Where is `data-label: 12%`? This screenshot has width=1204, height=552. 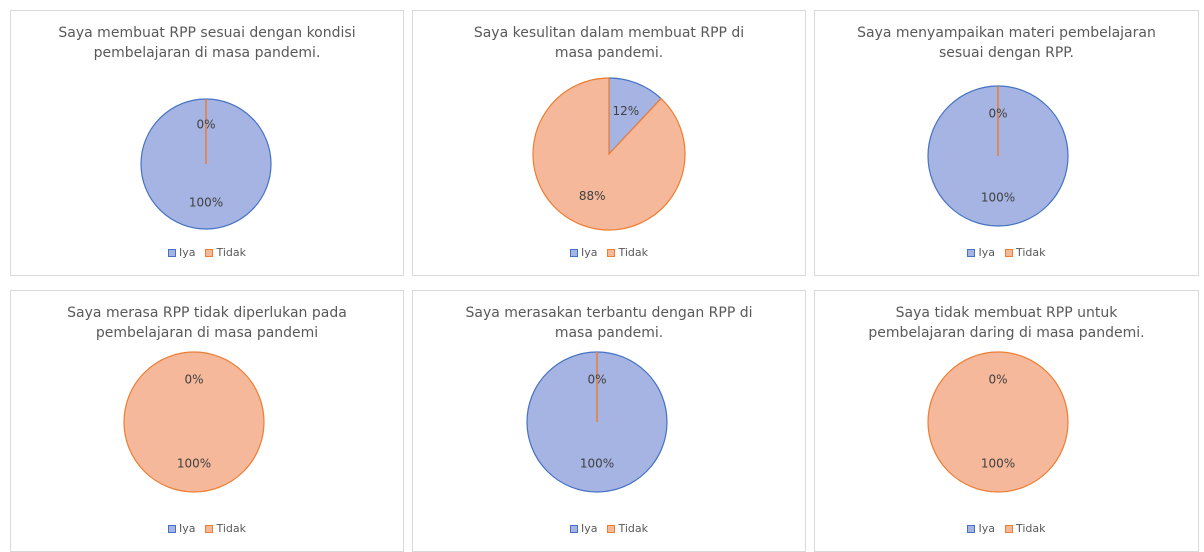
data-label: 12% is located at coordinates (625, 111).